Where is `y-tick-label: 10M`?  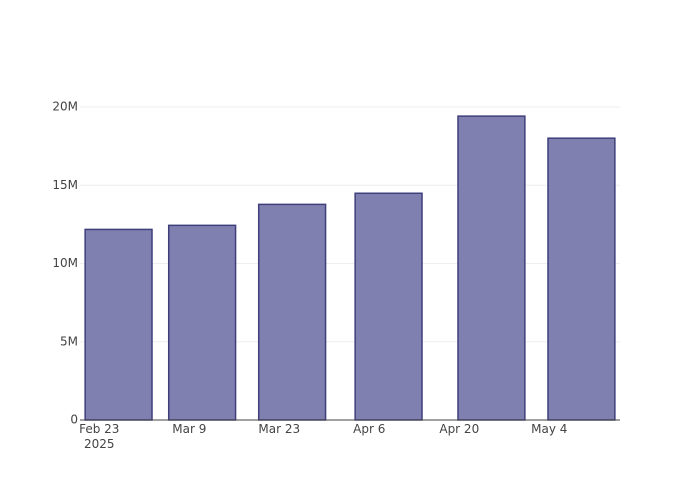
y-tick-label: 10M is located at coordinates (65, 263).